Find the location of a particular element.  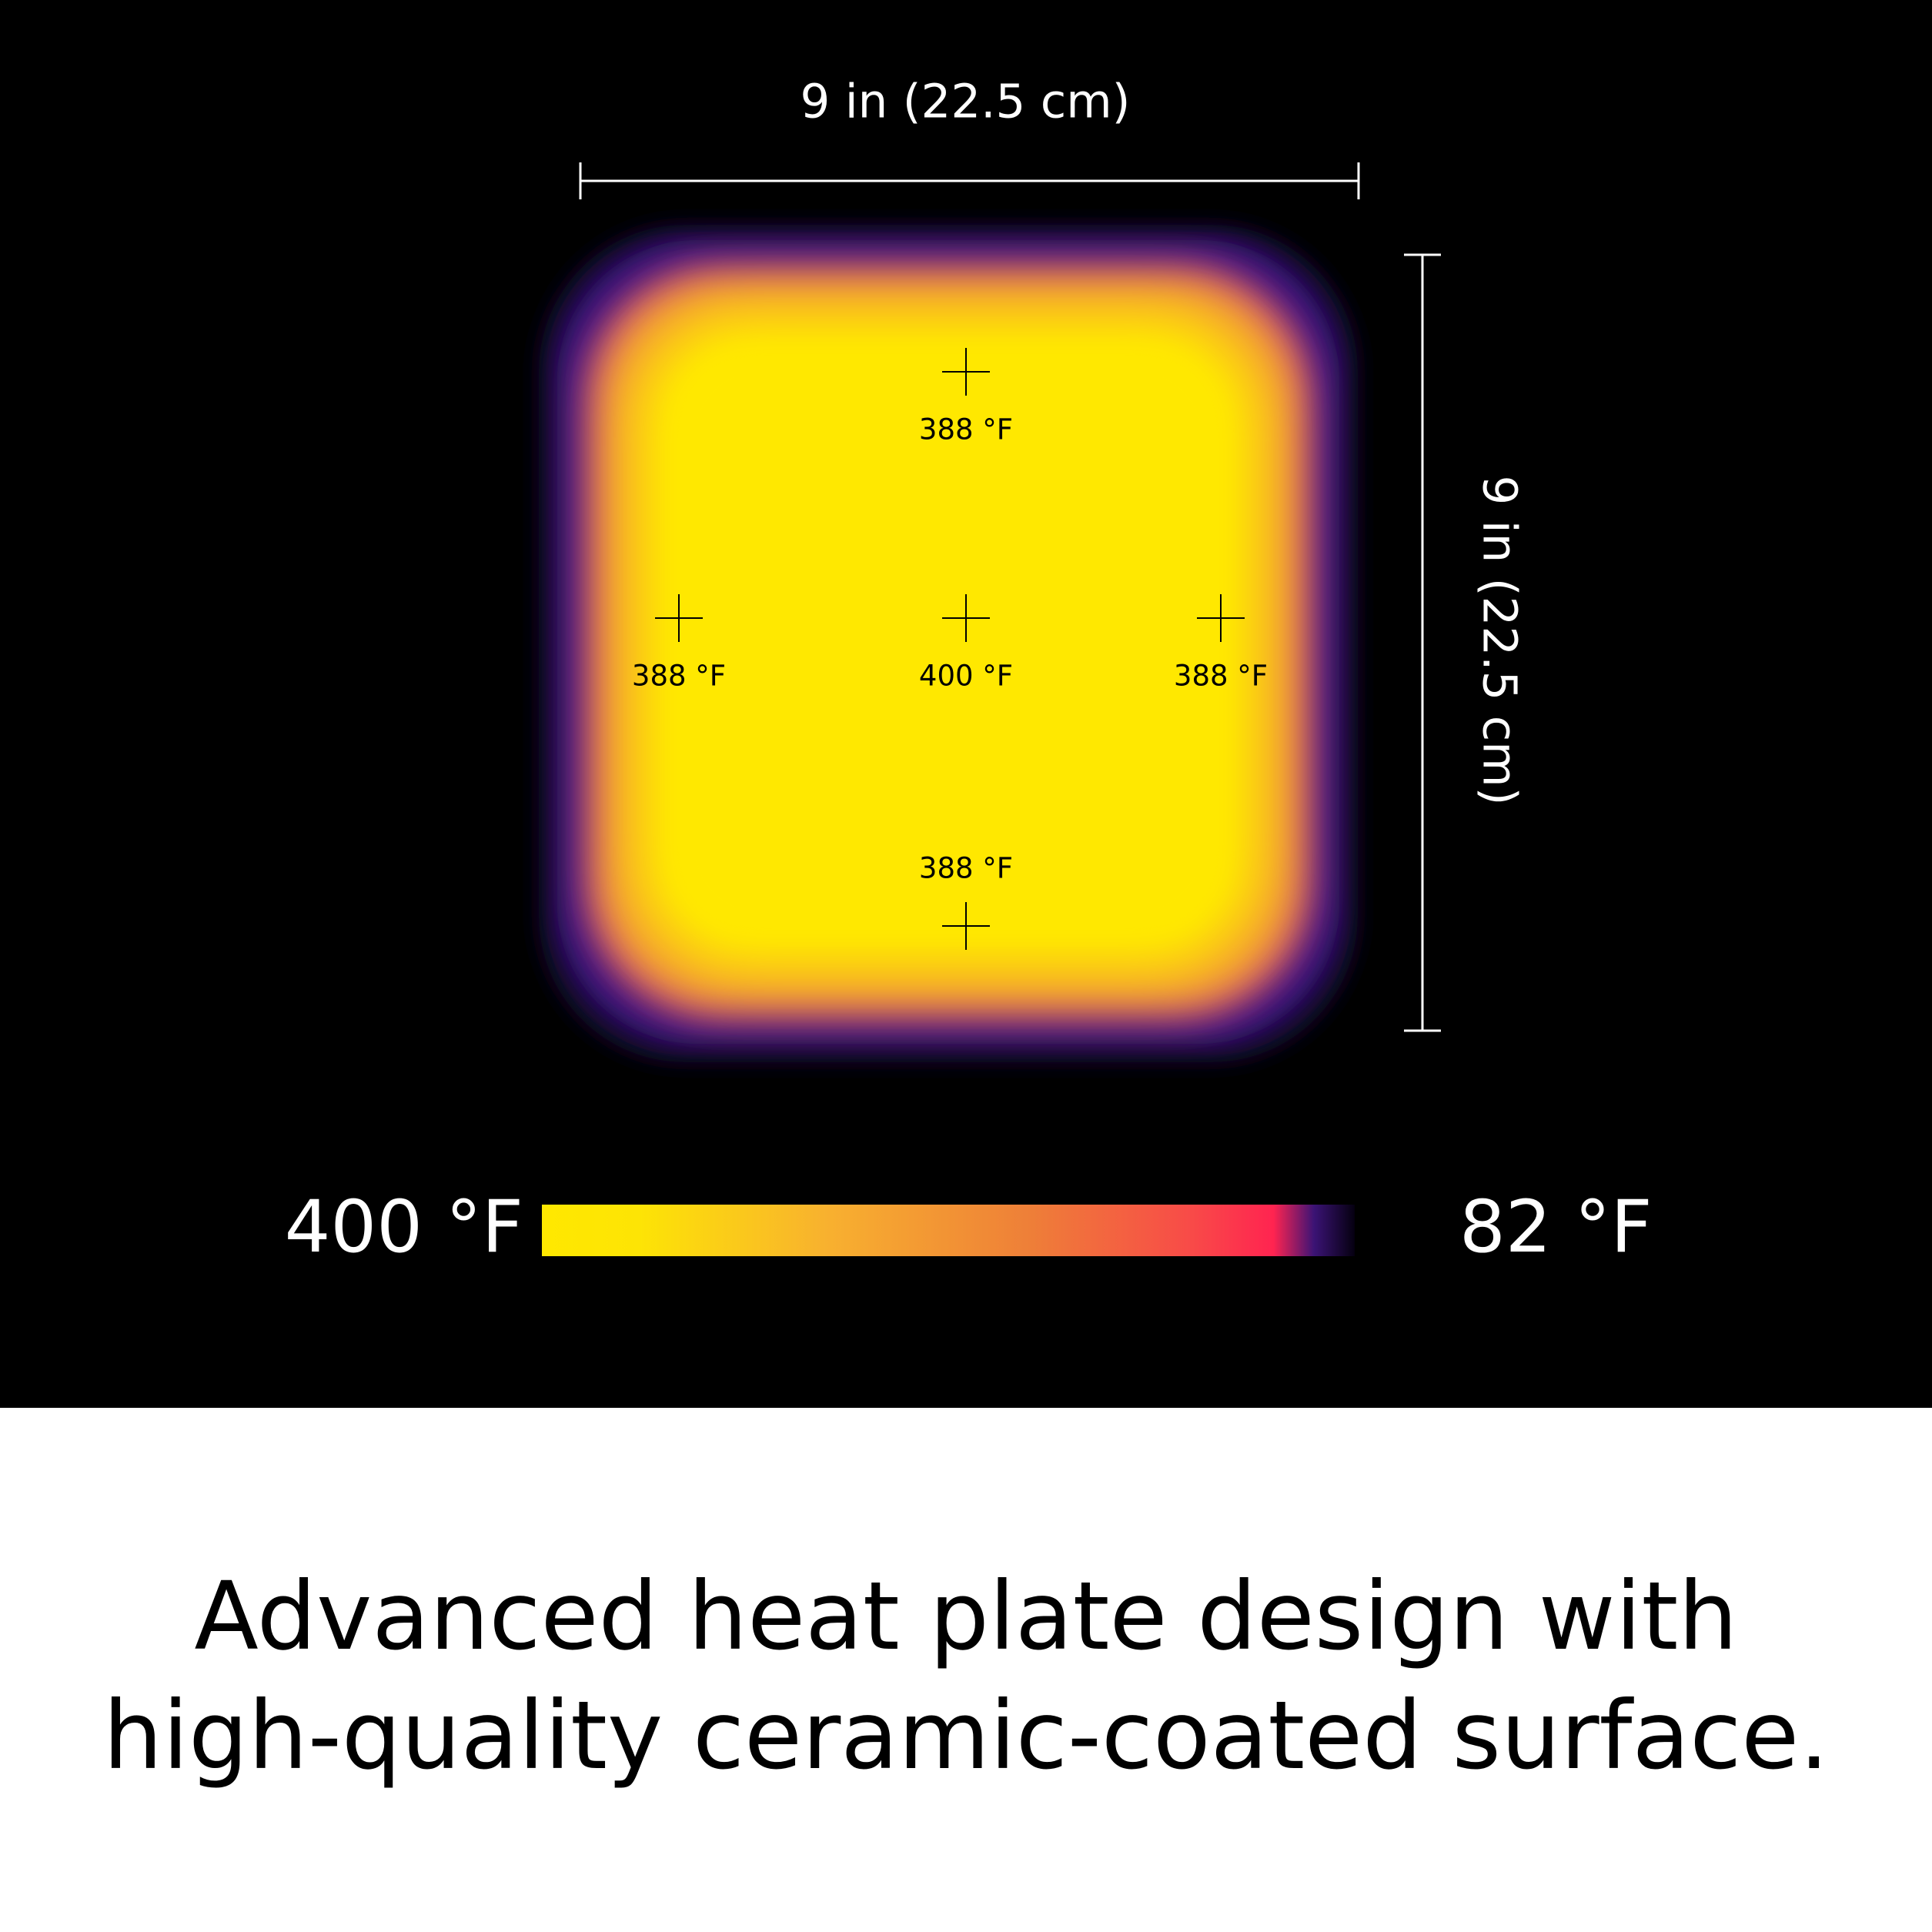

reading-label: 400 °F is located at coordinates (966, 676).